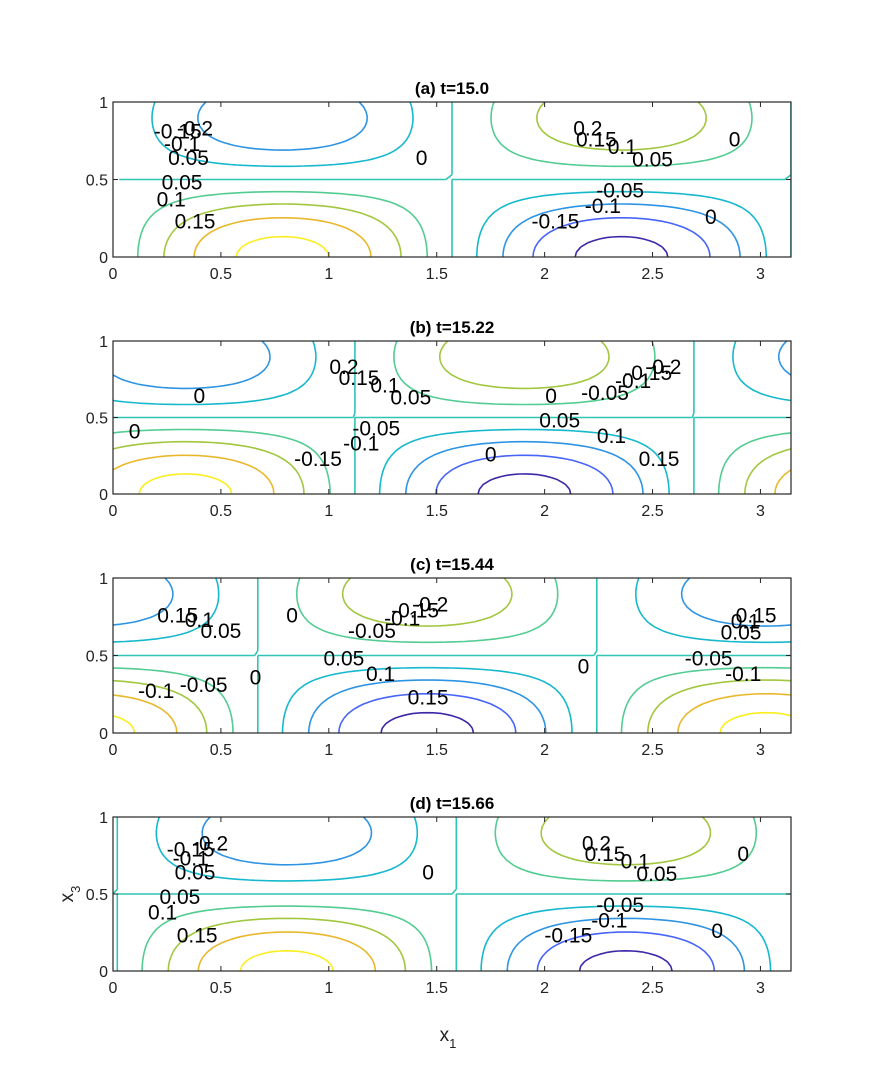 This screenshot has height=1090, width=872. Describe the element at coordinates (452, 88) in the screenshot. I see `panel-title: (a) t=15.0` at that location.